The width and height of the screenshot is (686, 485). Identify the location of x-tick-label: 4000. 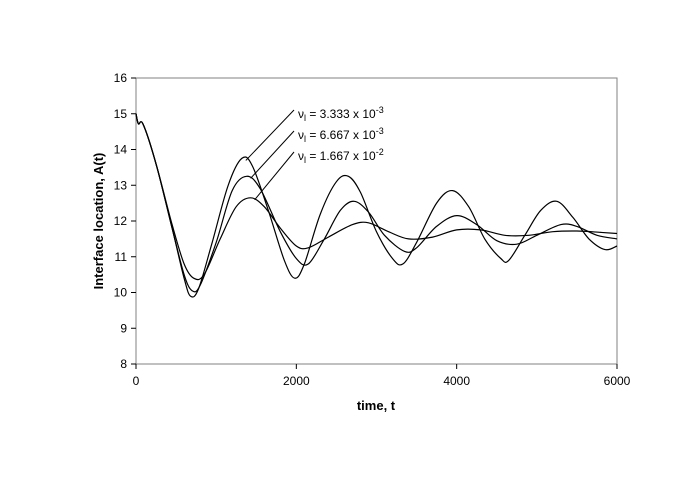
(456, 381).